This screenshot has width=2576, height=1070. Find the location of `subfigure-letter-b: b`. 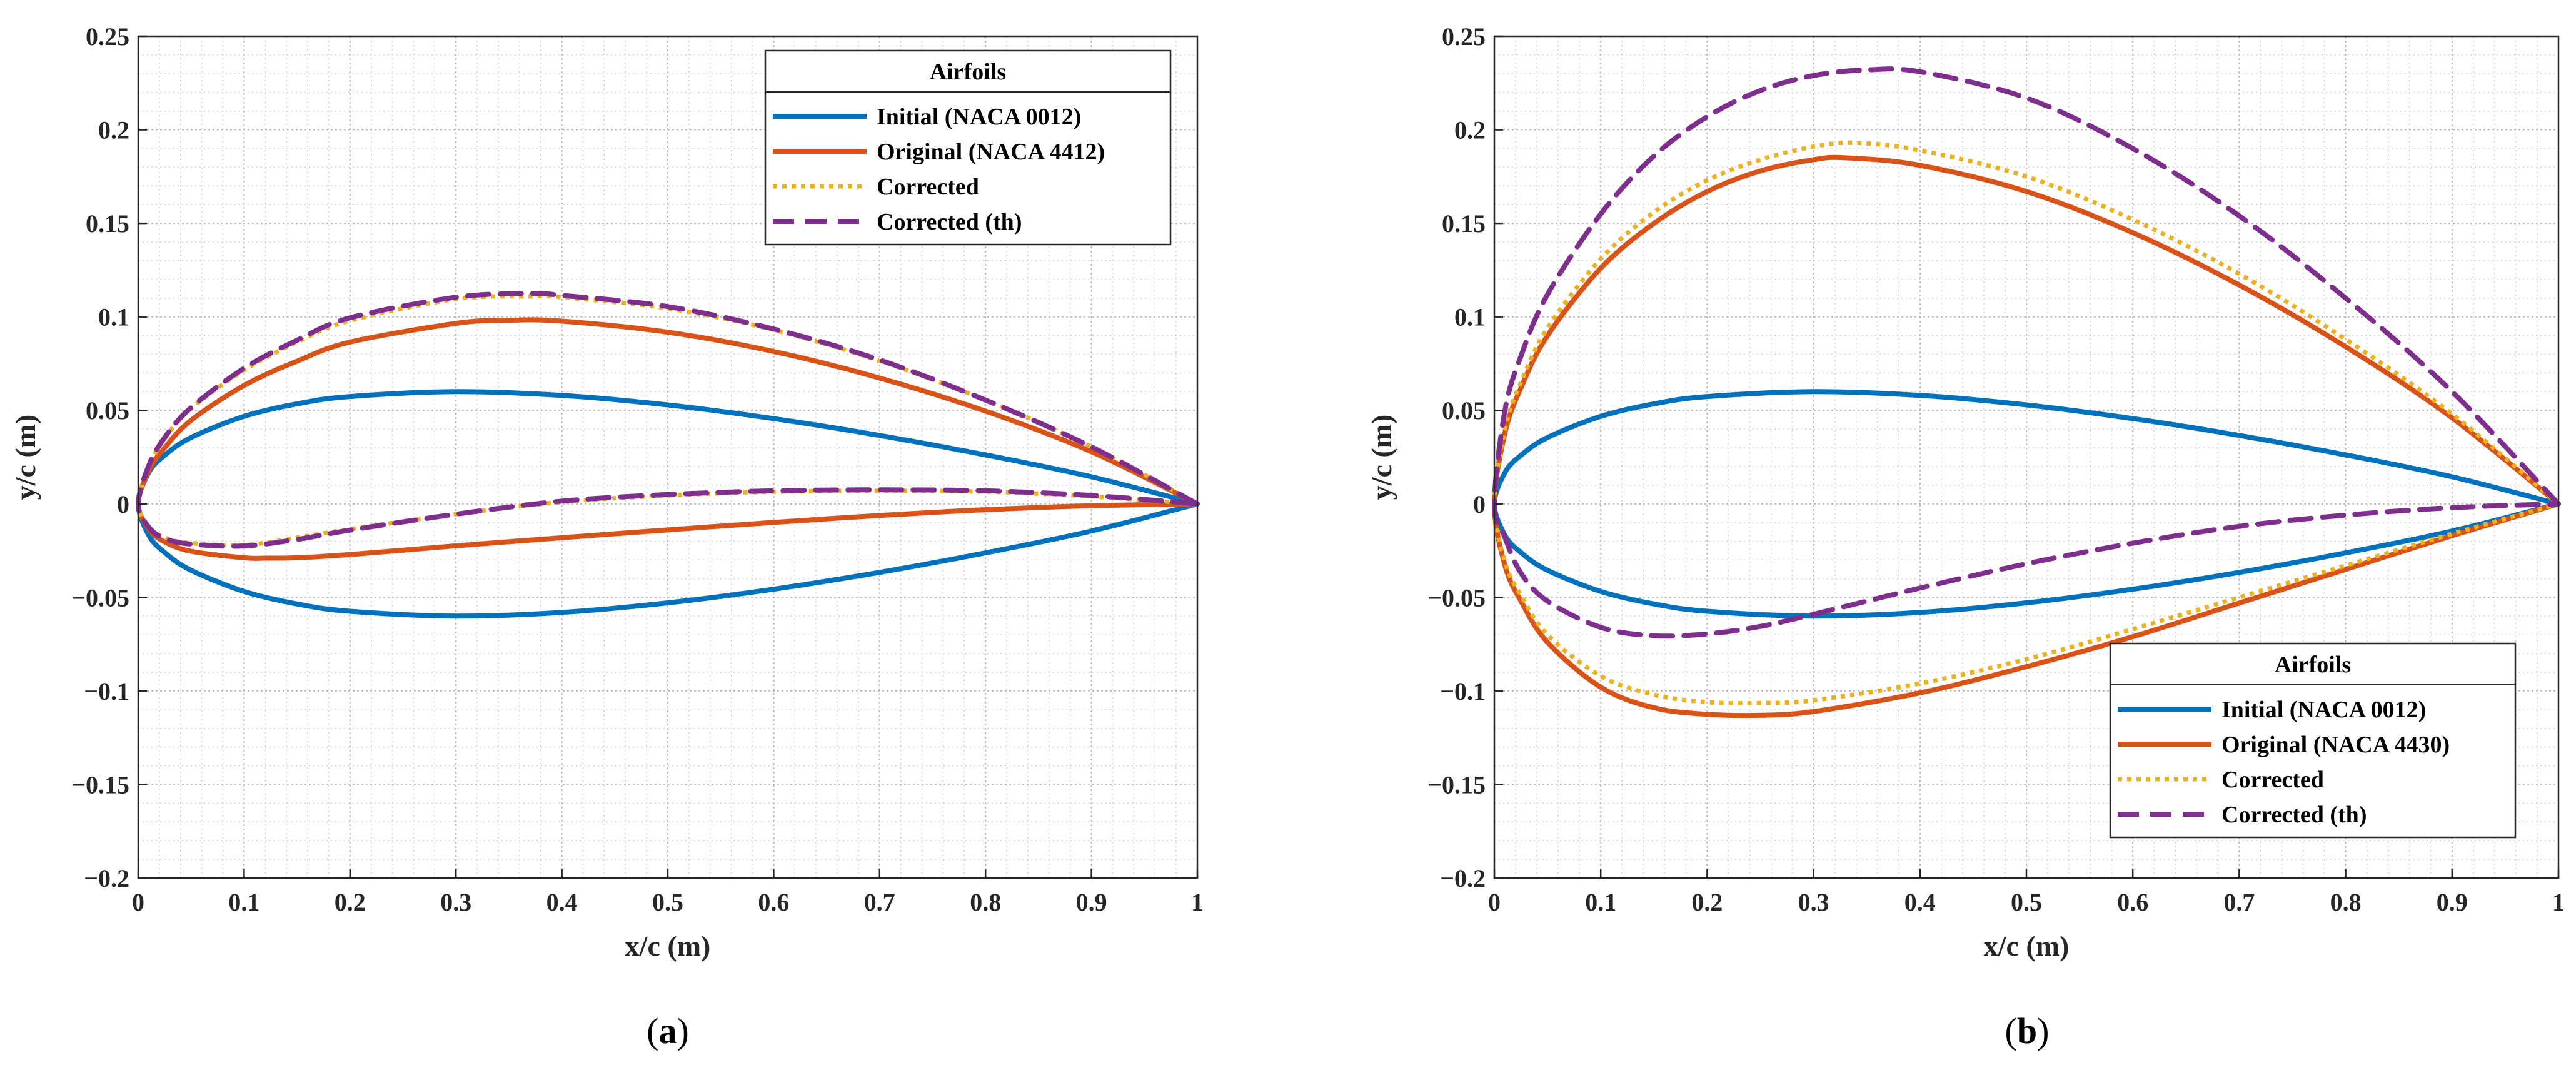

subfigure-letter-b: b is located at coordinates (2027, 1031).